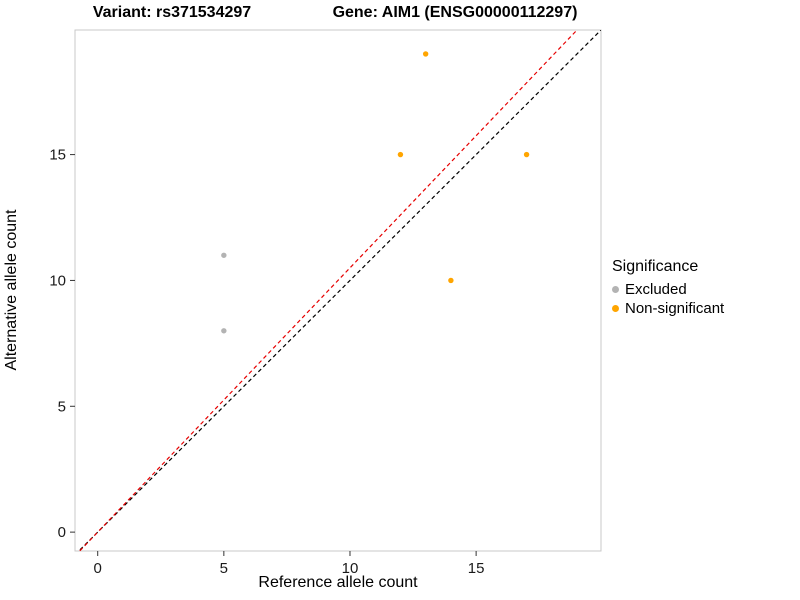 Image resolution: width=800 pixels, height=600 pixels. What do you see at coordinates (62, 406) in the screenshot?
I see `y-tick-label: 5` at bounding box center [62, 406].